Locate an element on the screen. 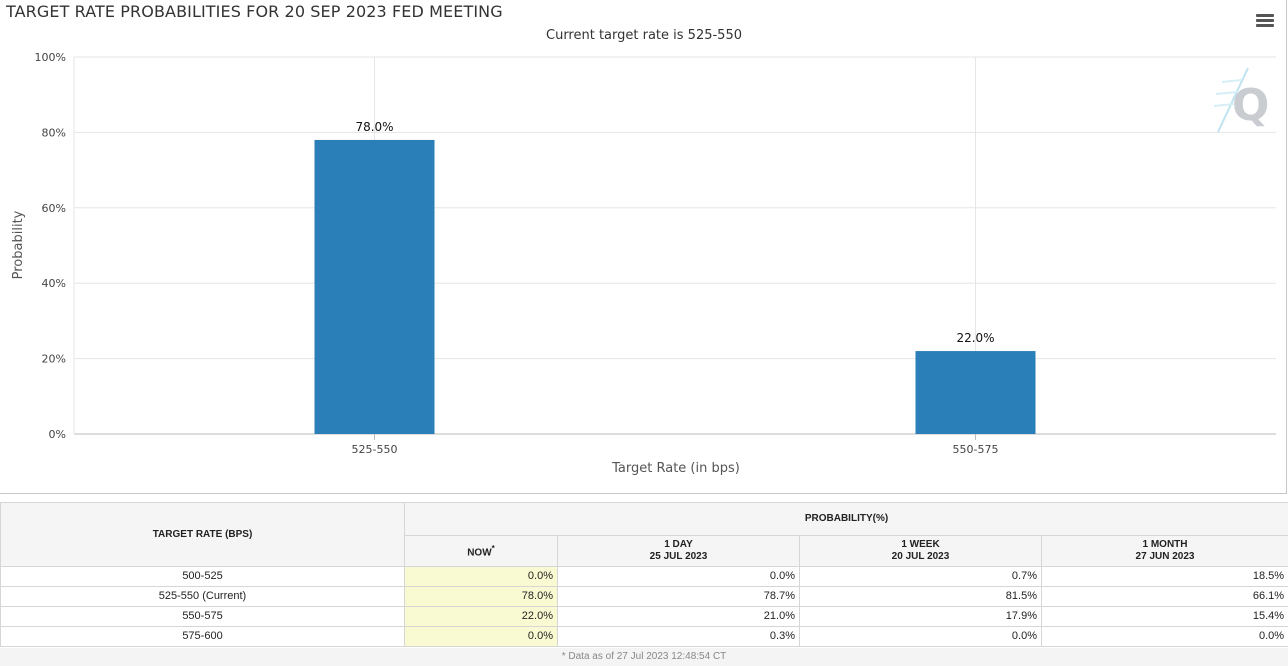  table-row: 550-575 22.0% 21.0% 17.9% 15.4% is located at coordinates (644, 616).